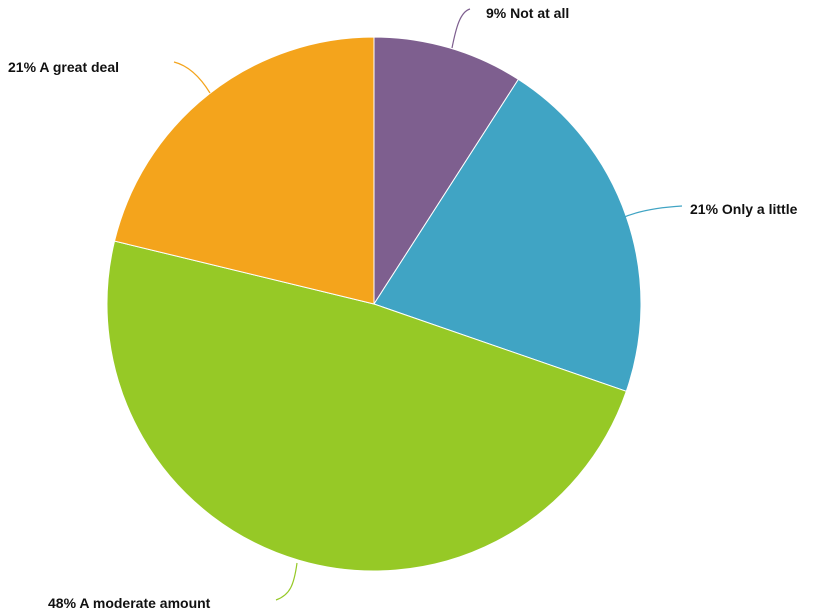 This screenshot has width=836, height=614. Describe the element at coordinates (446, 171) in the screenshot. I see `pie-slice-not-at-all` at that location.